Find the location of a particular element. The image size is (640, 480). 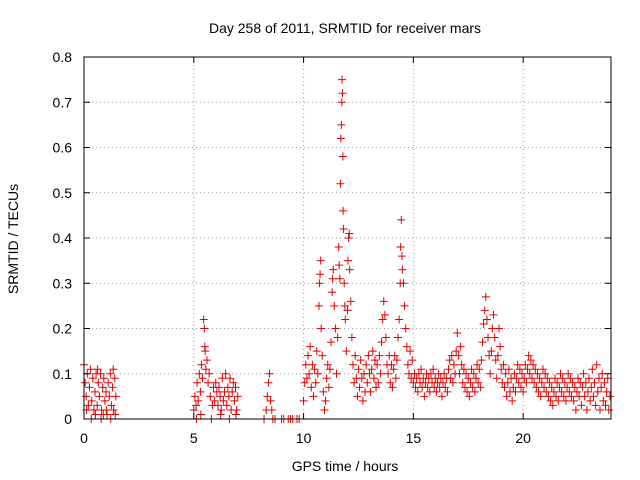

y-tick-label: 0.4 is located at coordinates (63, 238).